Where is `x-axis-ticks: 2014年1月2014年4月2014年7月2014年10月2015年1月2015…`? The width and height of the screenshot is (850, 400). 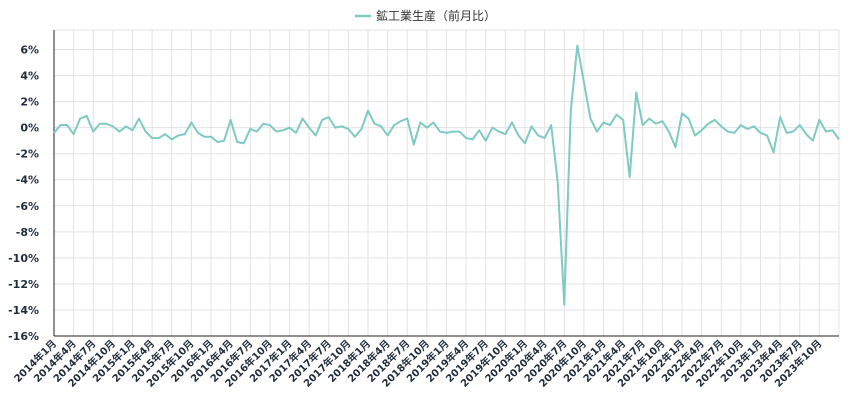
x-axis-ticks: 2014年1月2014年4月2014年7月2014年10月2015年1月2015… is located at coordinates (417, 363).